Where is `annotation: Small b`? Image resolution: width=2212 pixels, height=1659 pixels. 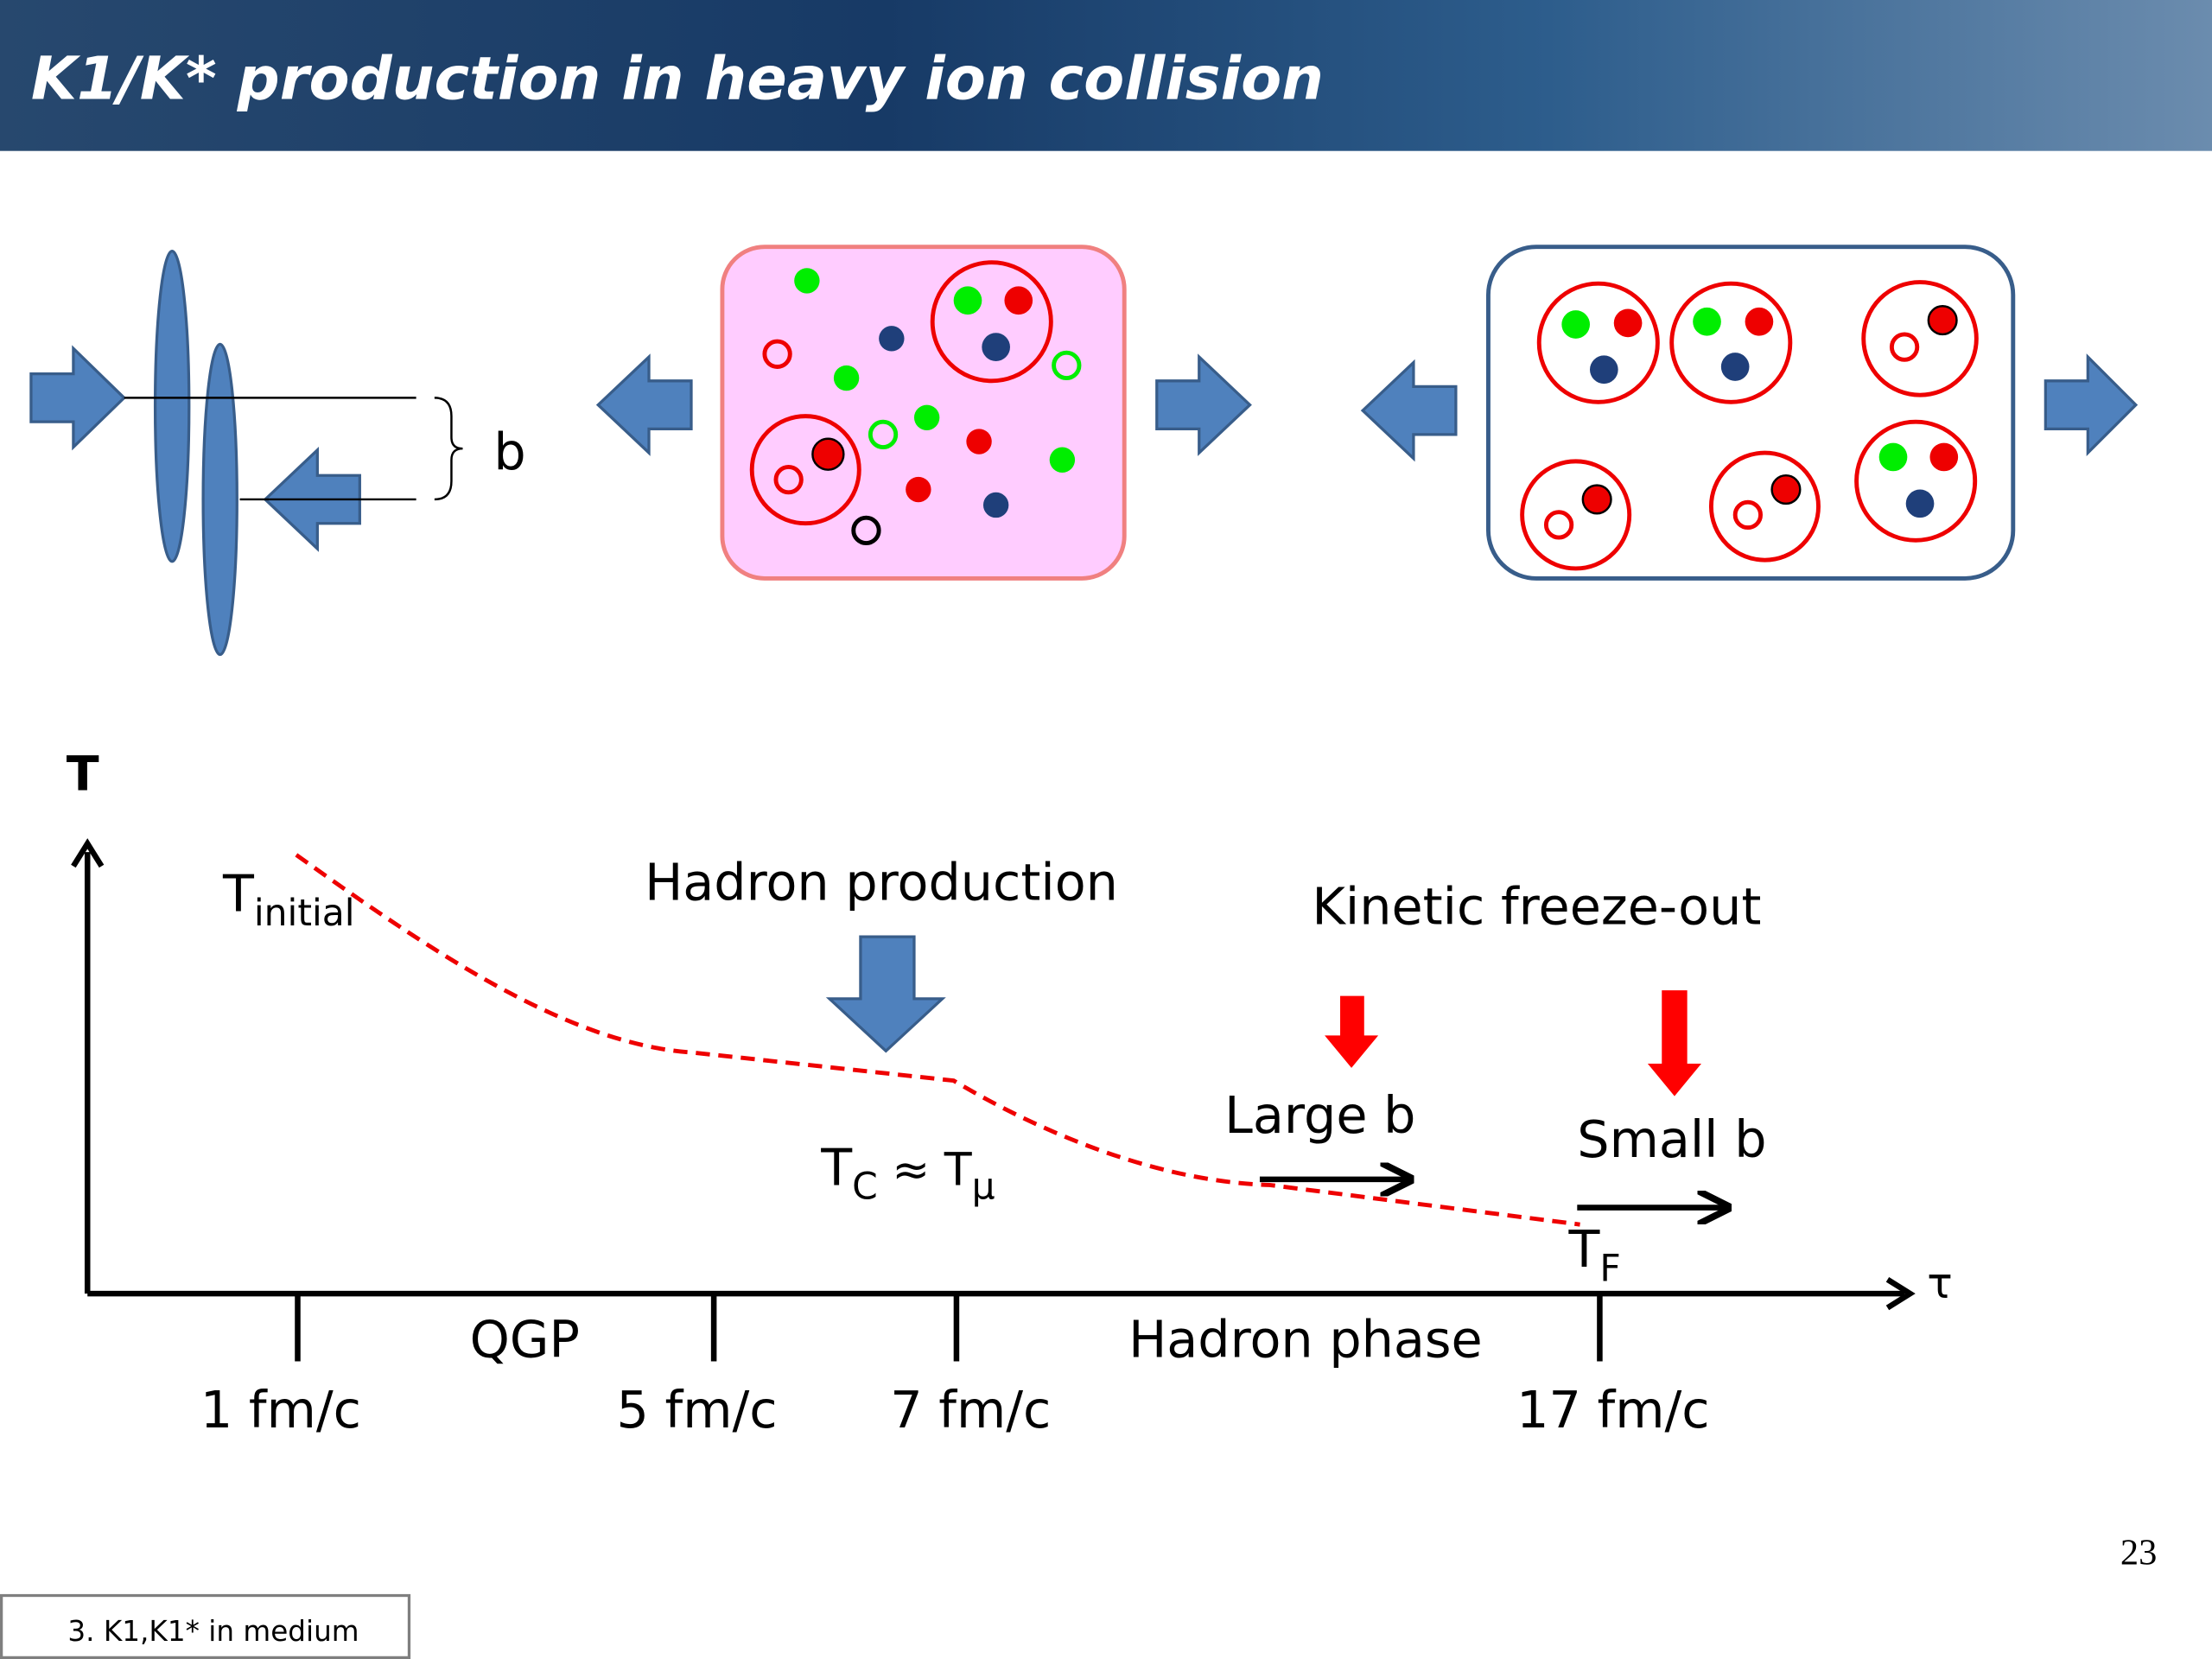 annotation: Small b is located at coordinates (1671, 1139).